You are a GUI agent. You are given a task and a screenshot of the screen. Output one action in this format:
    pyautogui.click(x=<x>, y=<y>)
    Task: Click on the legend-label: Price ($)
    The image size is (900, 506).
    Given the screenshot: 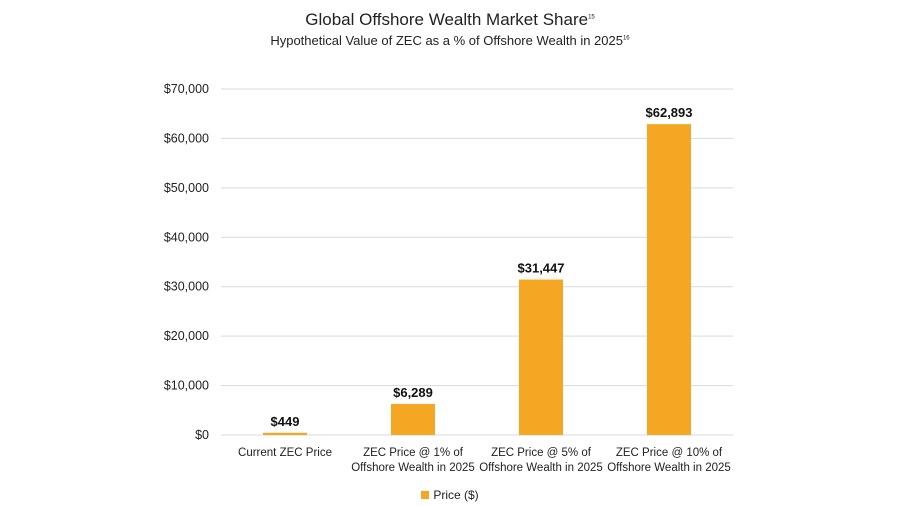 What is the action you would take?
    pyautogui.click(x=456, y=495)
    